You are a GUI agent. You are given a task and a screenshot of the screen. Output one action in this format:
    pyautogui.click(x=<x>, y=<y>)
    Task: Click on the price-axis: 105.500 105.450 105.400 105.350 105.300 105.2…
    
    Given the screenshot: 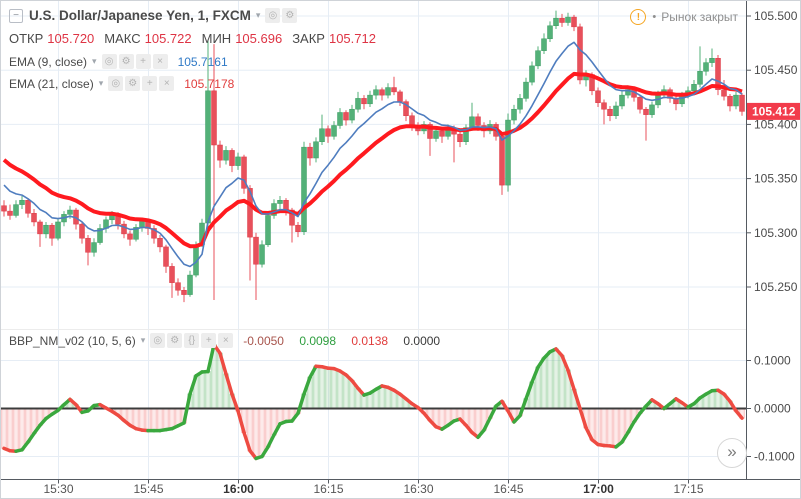 What is the action you would take?
    pyautogui.click(x=772, y=236)
    